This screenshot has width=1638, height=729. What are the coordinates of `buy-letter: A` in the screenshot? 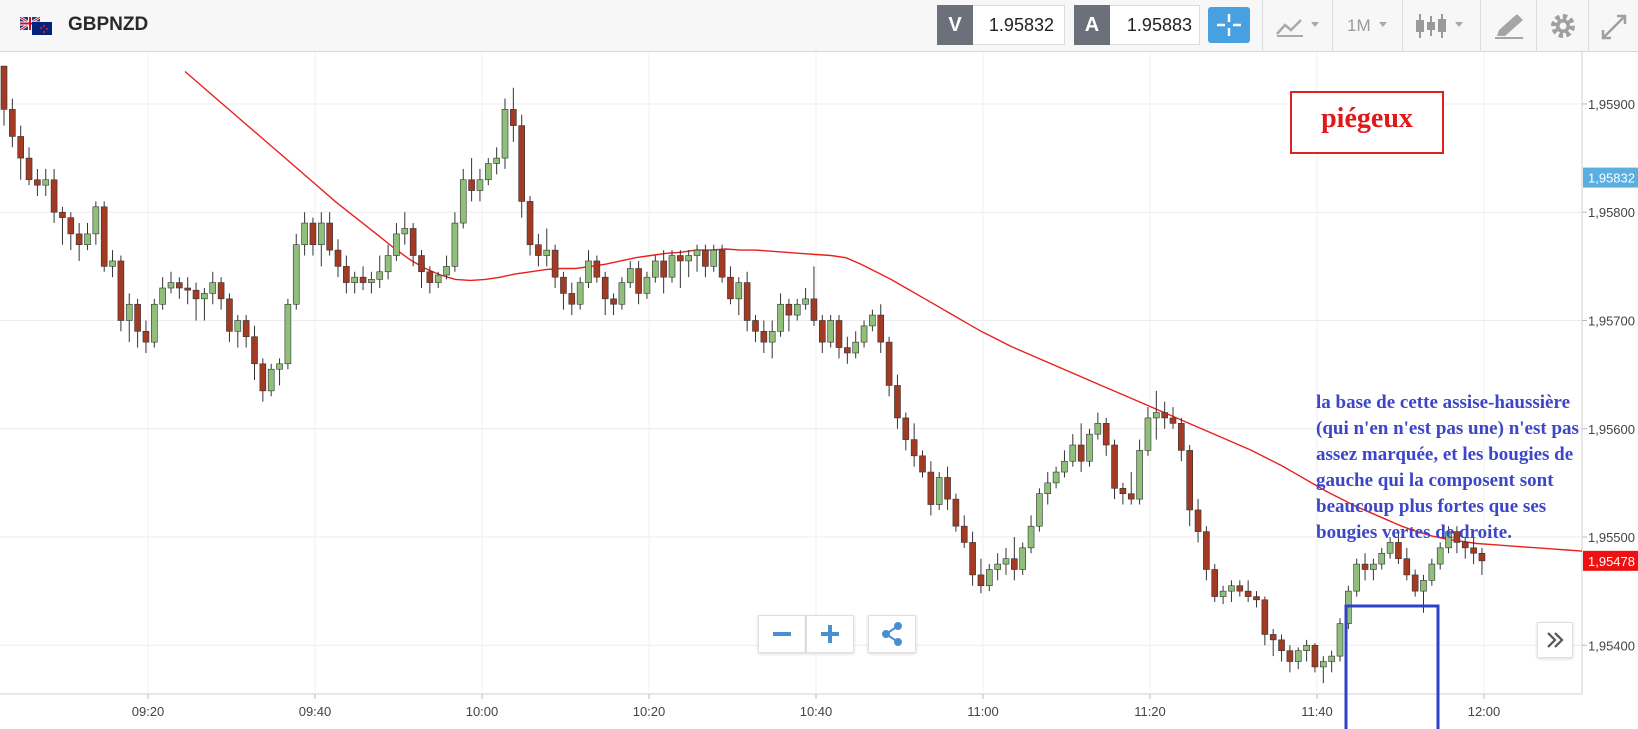 It's located at (1092, 25).